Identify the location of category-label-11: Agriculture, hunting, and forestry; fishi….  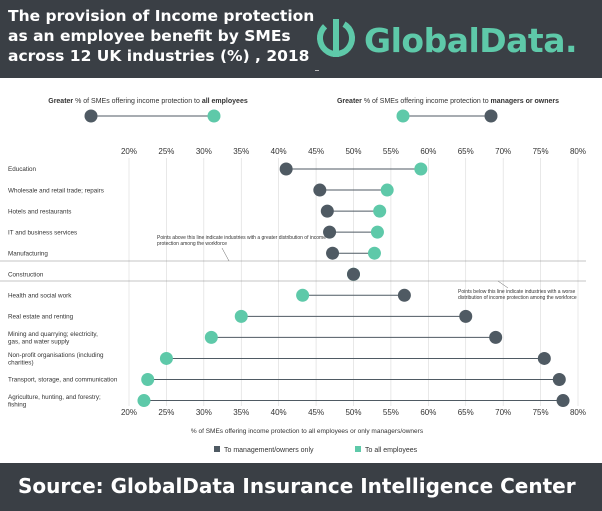
(54, 401).